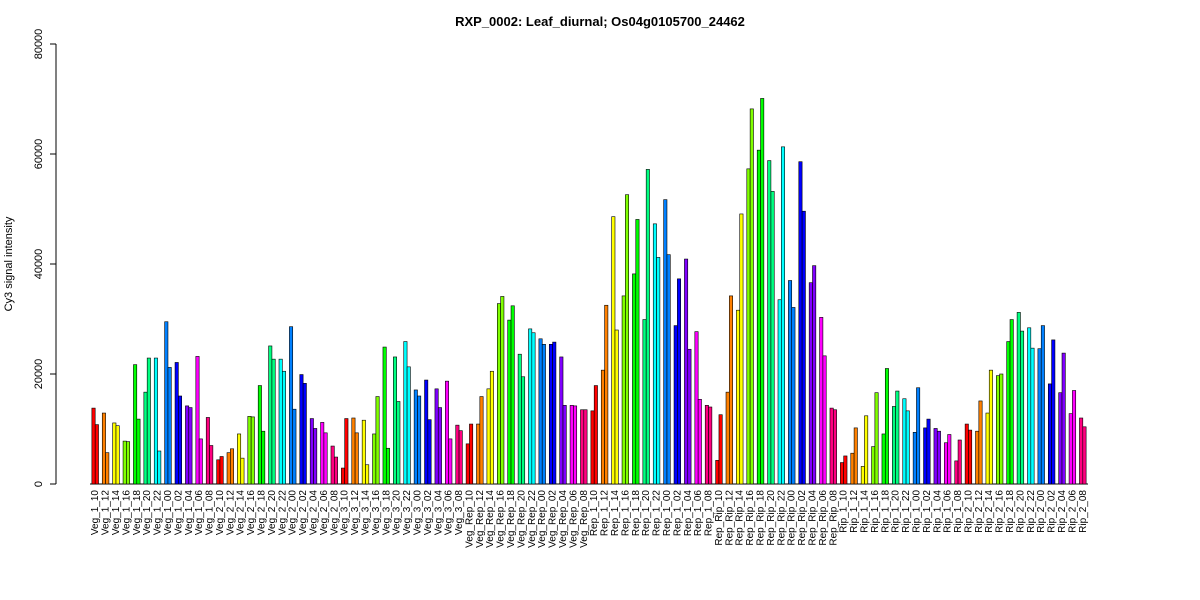 The width and height of the screenshot is (1200, 600). I want to click on x-tick-label: Rep_Rip_02, so click(802, 518).